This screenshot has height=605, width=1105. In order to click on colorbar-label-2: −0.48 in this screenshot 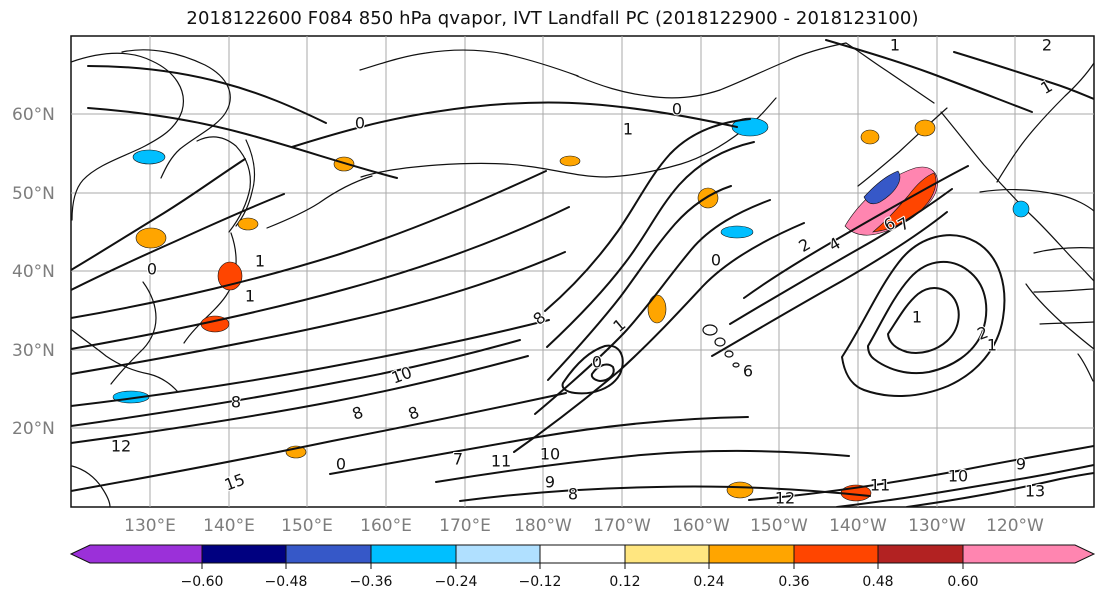, I will do `click(286, 582)`.